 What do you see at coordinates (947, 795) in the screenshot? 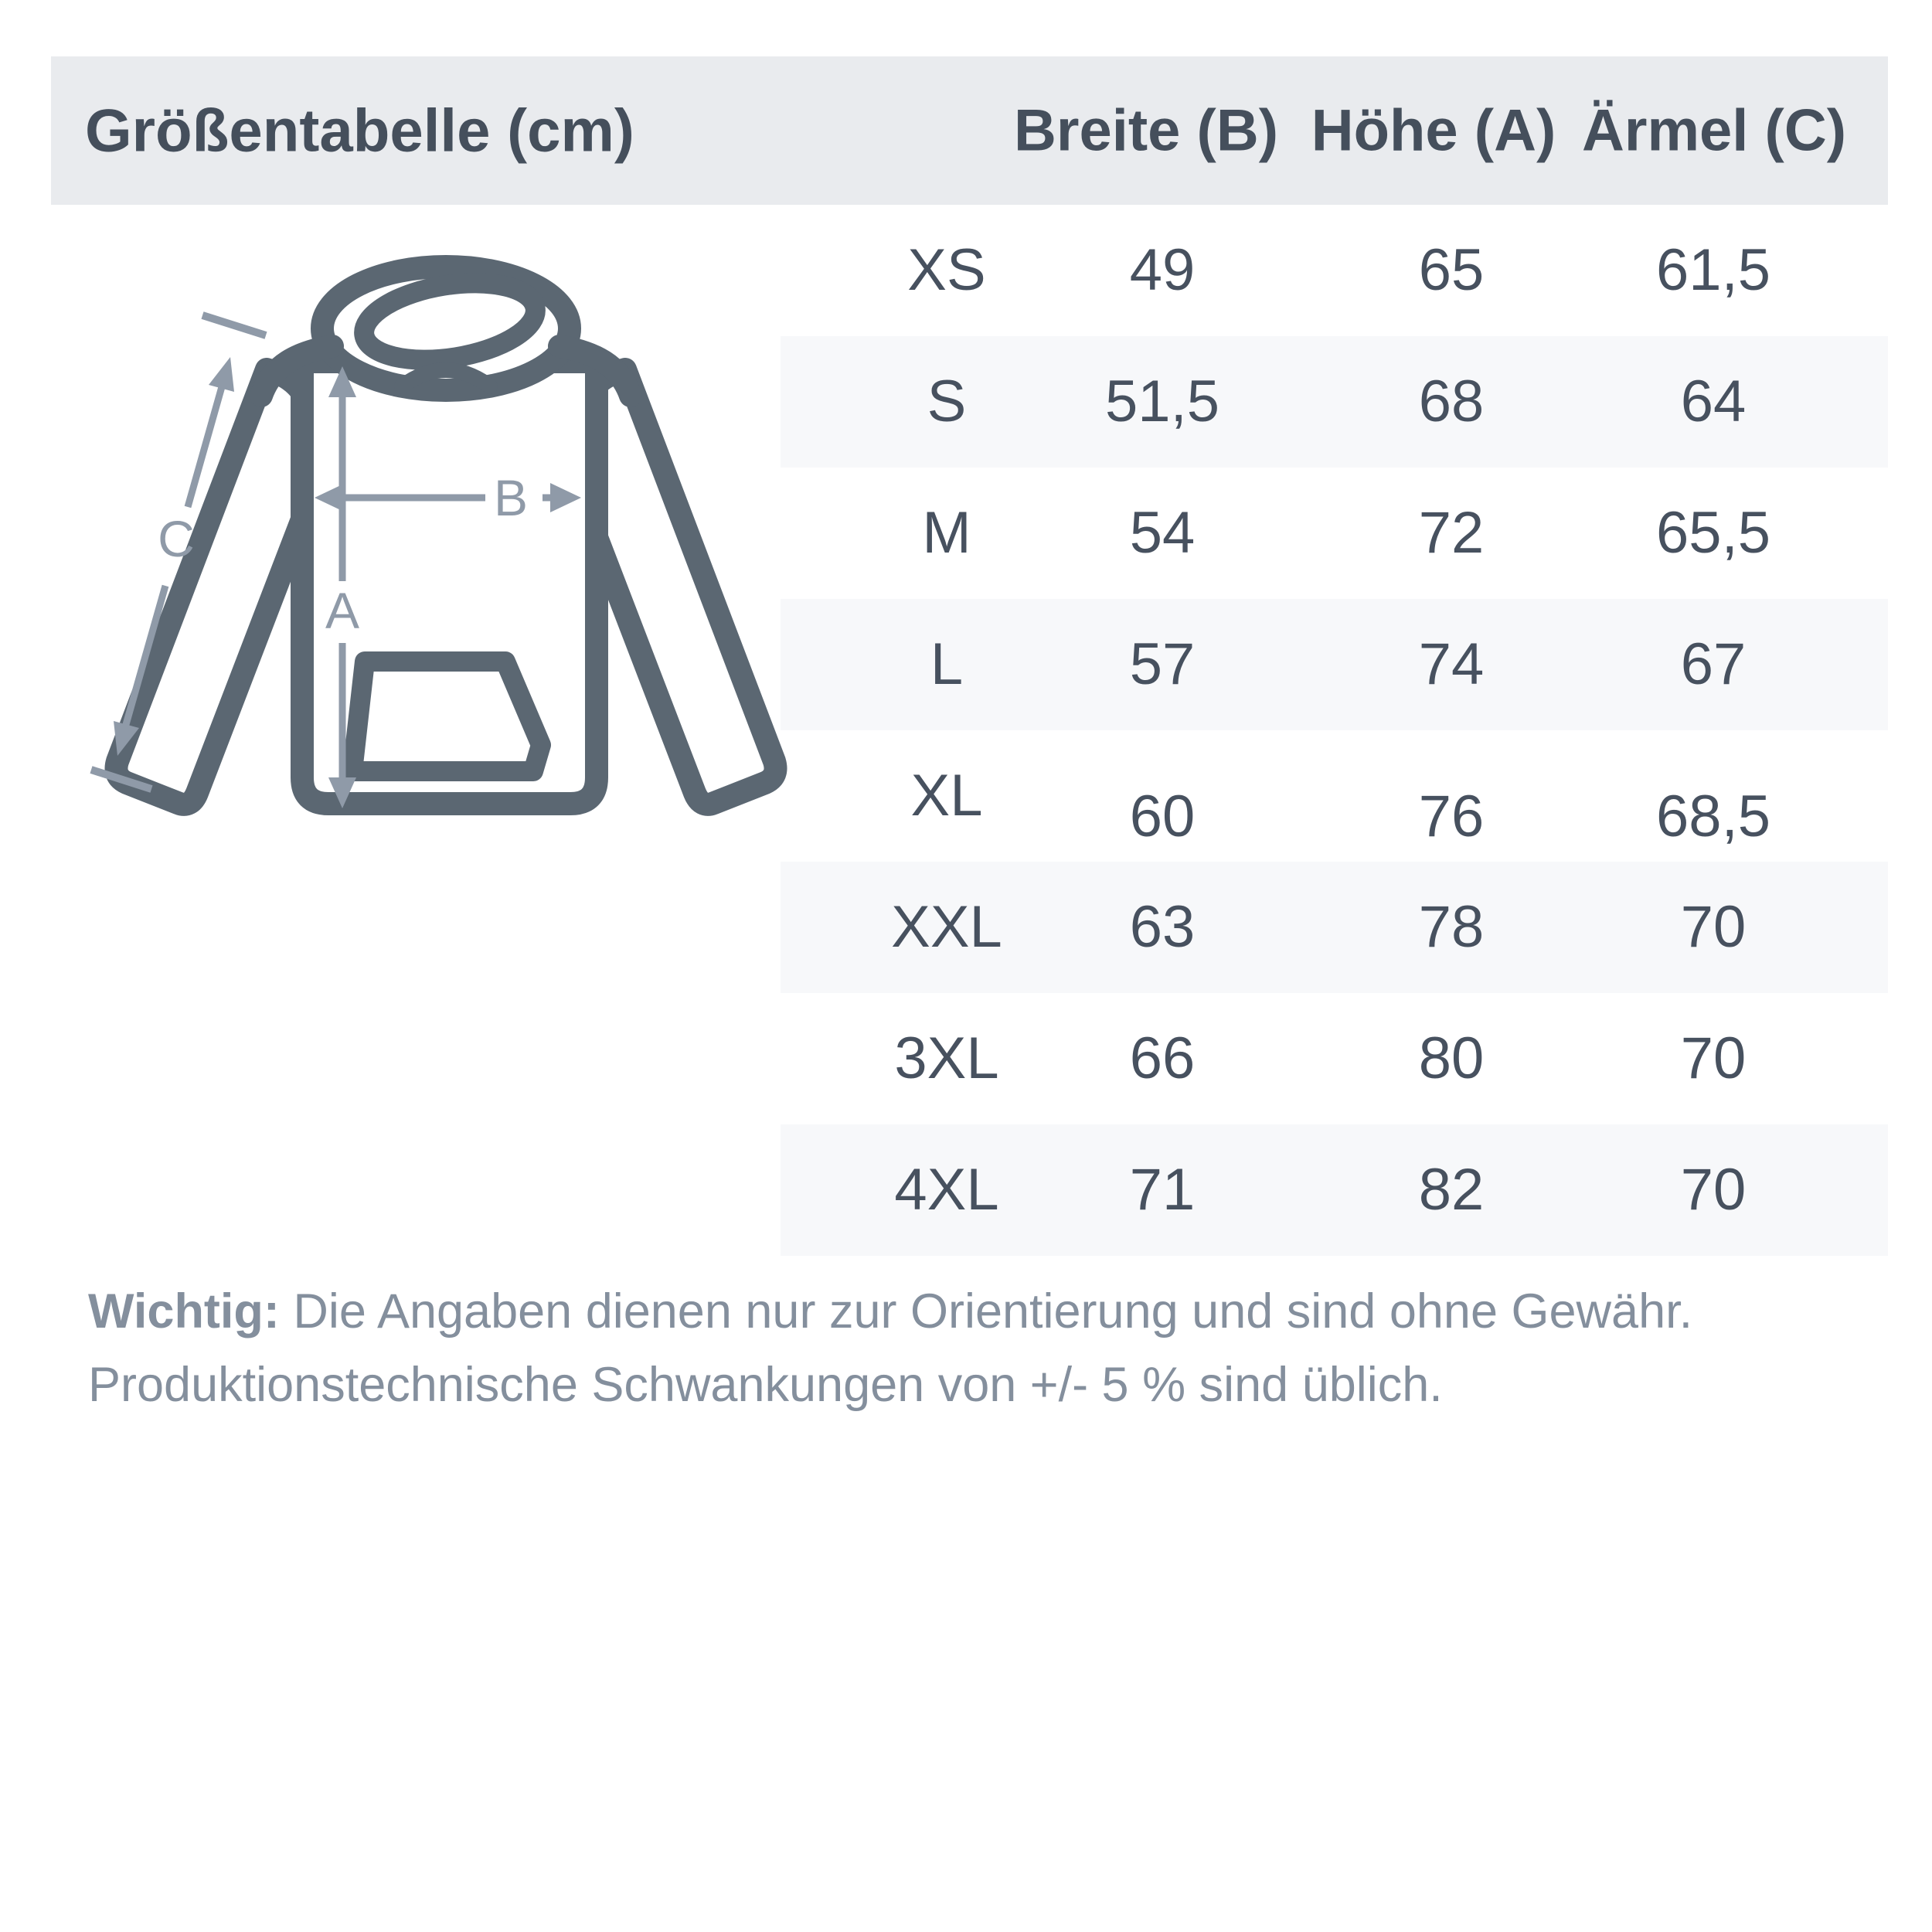
I see `size-label: XL` at bounding box center [947, 795].